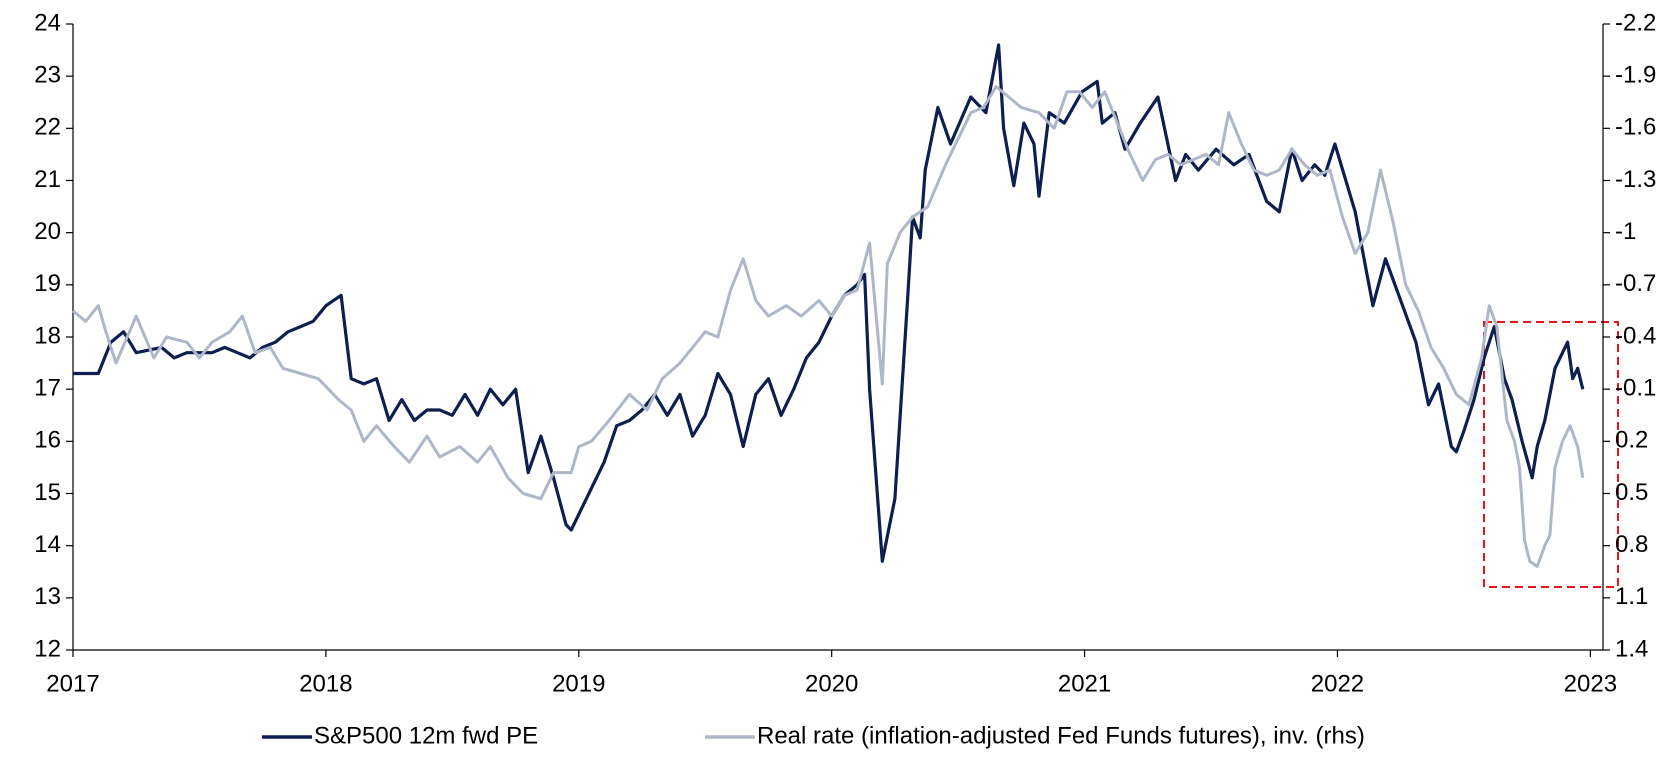  Describe the element at coordinates (1635, 283) in the screenshot. I see `y2-tick-label: -0.7` at that location.